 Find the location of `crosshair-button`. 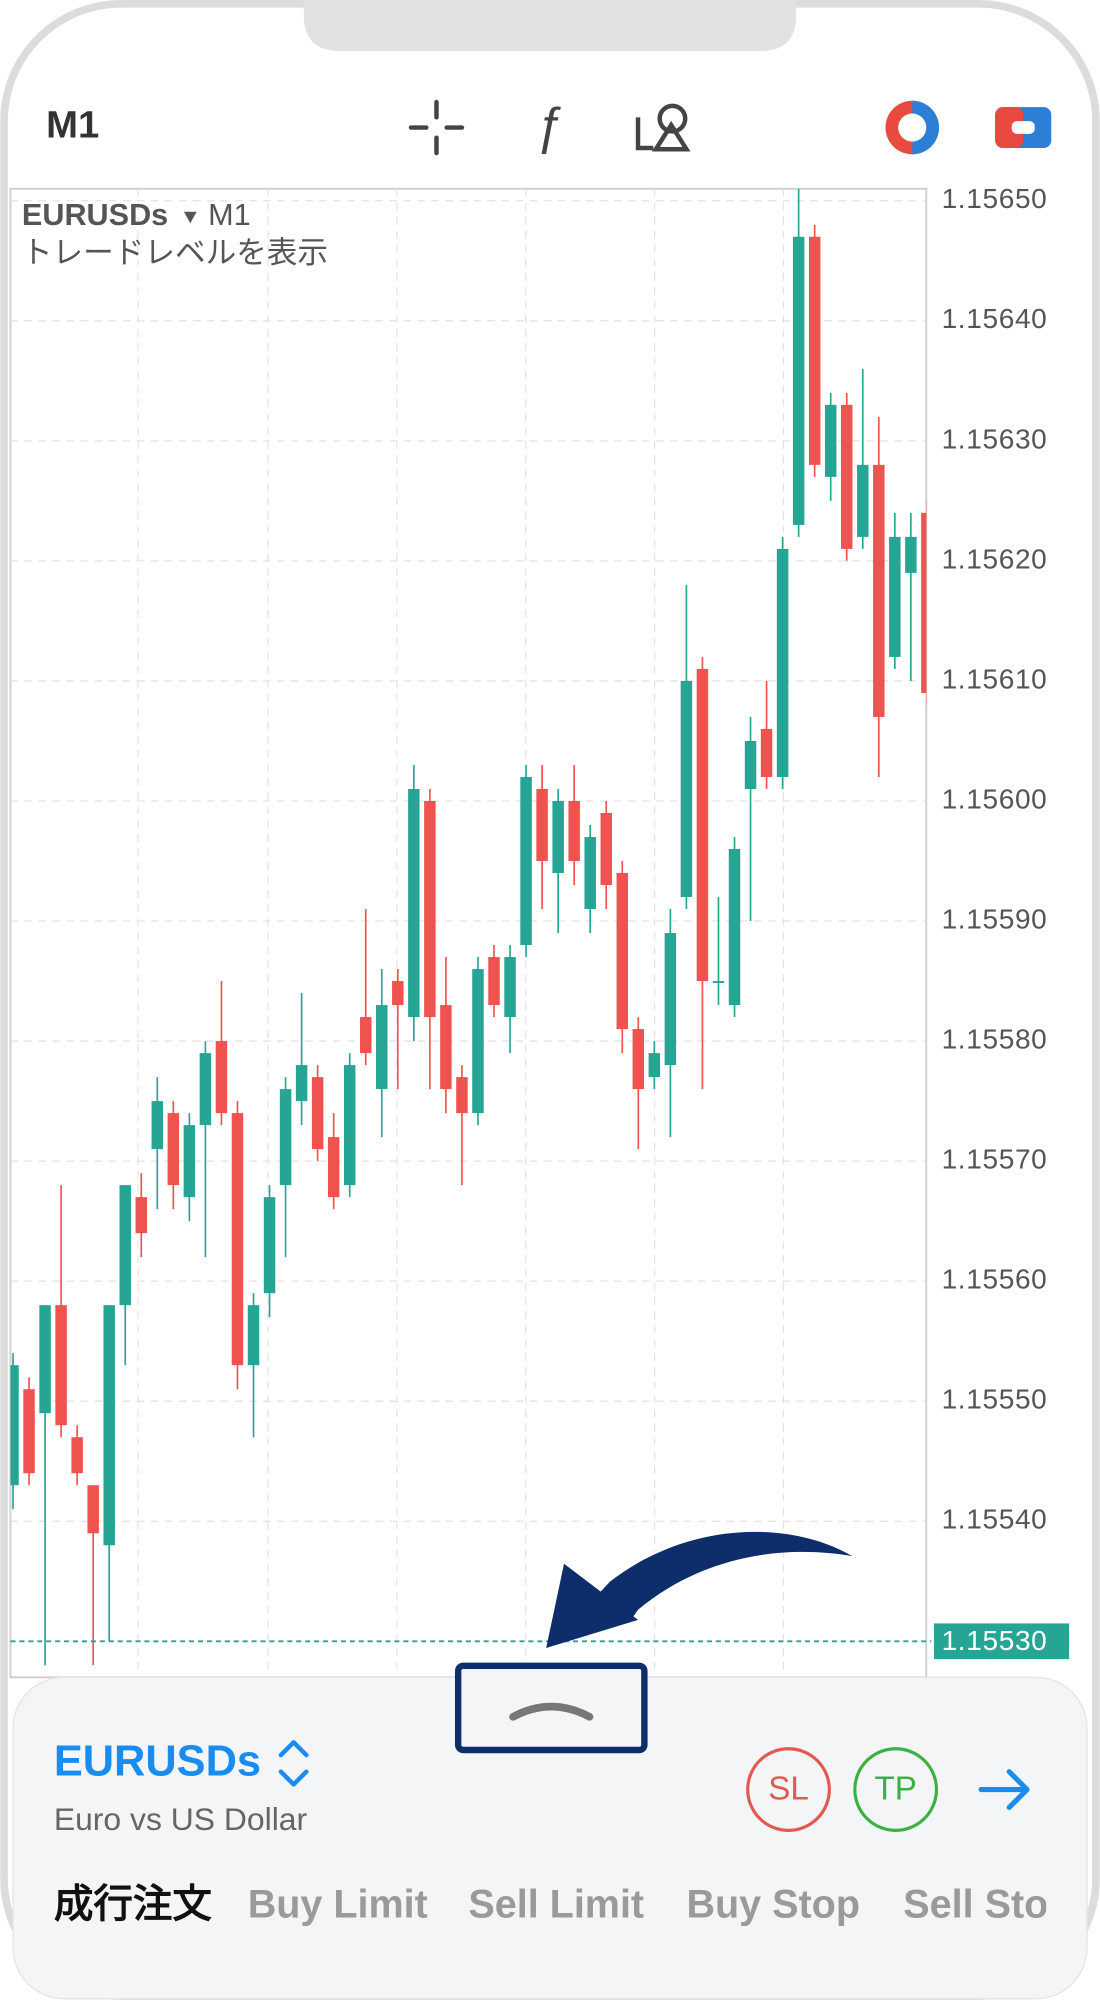

crosshair-button is located at coordinates (436, 127).